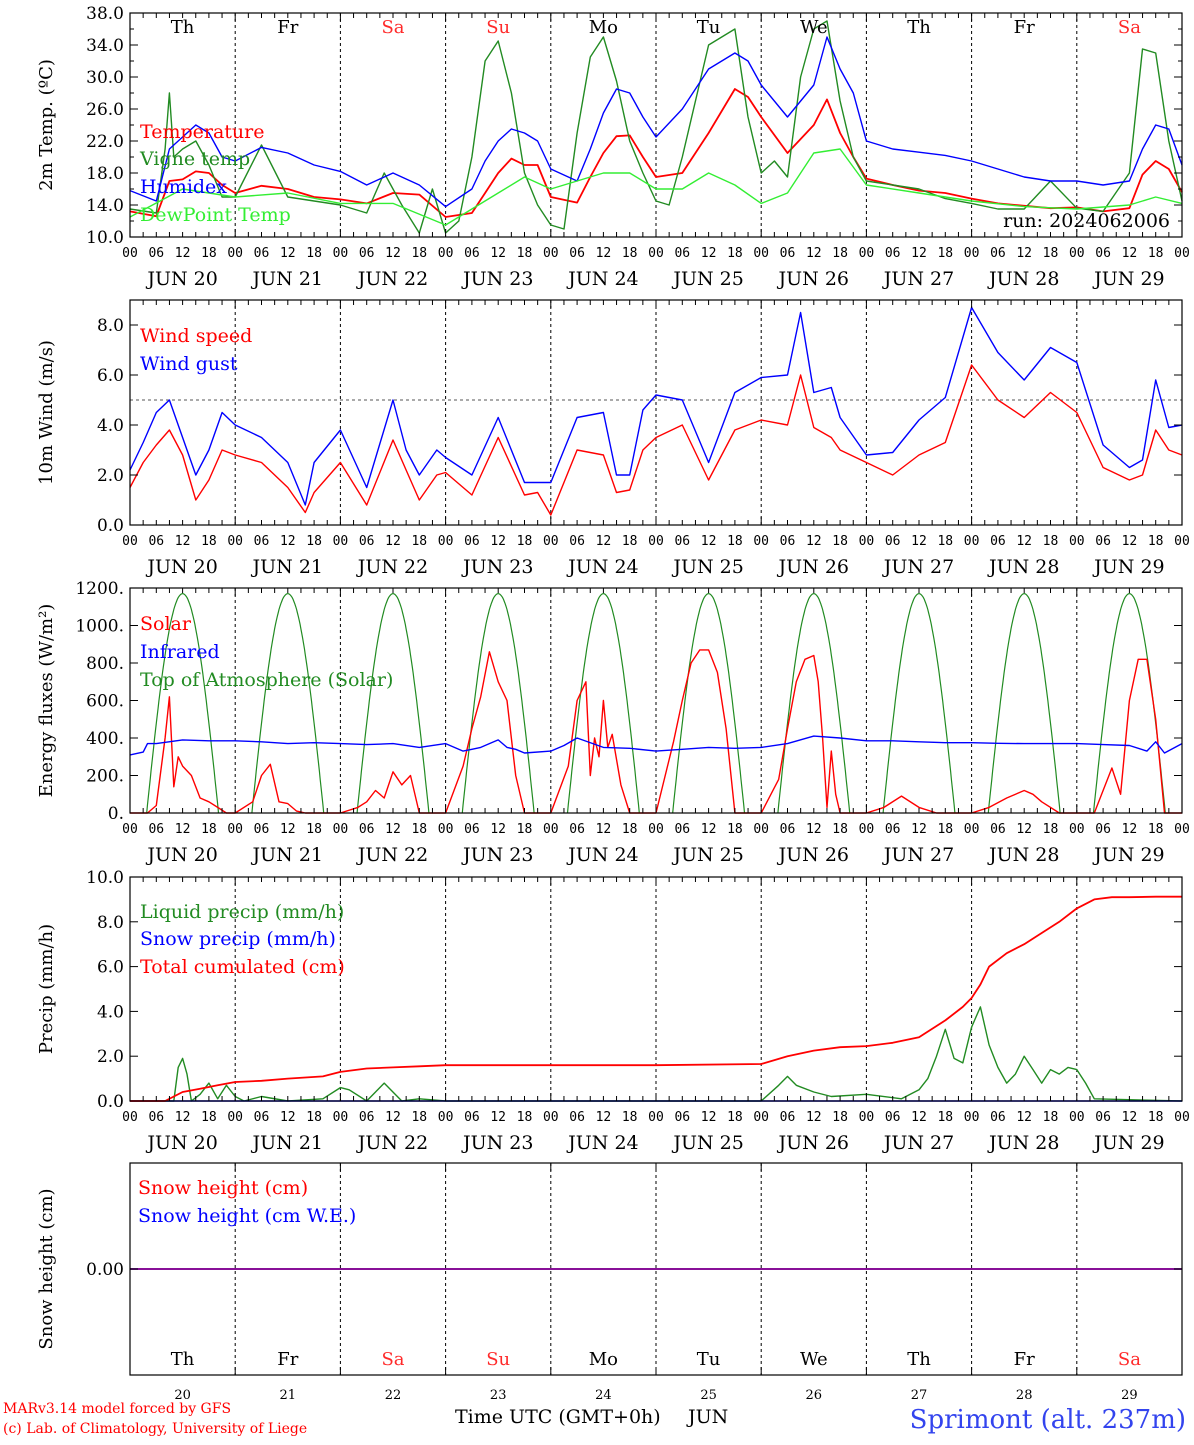 The width and height of the screenshot is (1194, 1445). Describe the element at coordinates (105, 206) in the screenshot. I see `y-tick-label: 14.0` at that location.